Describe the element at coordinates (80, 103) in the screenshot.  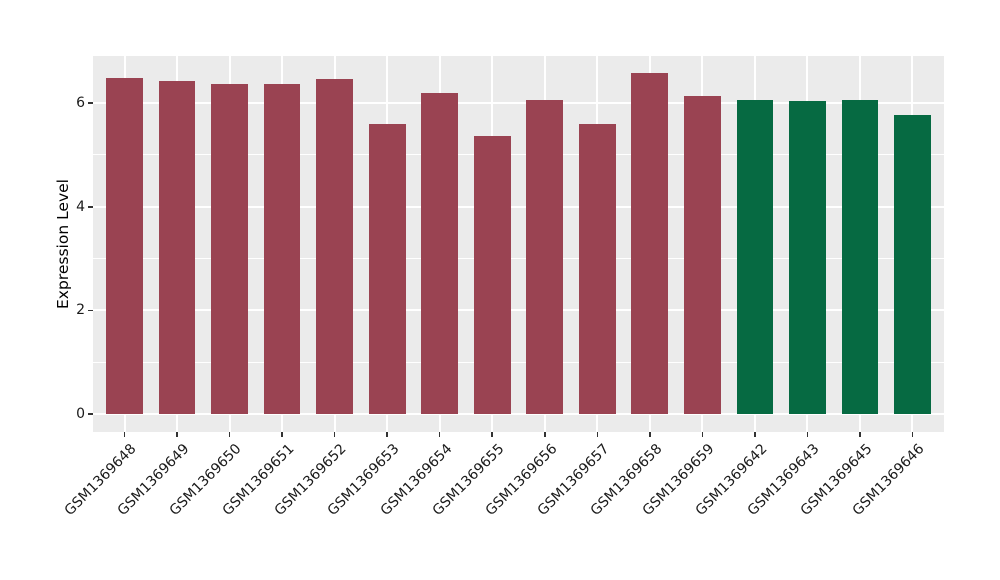
I see `y-tick-label: 6` at that location.